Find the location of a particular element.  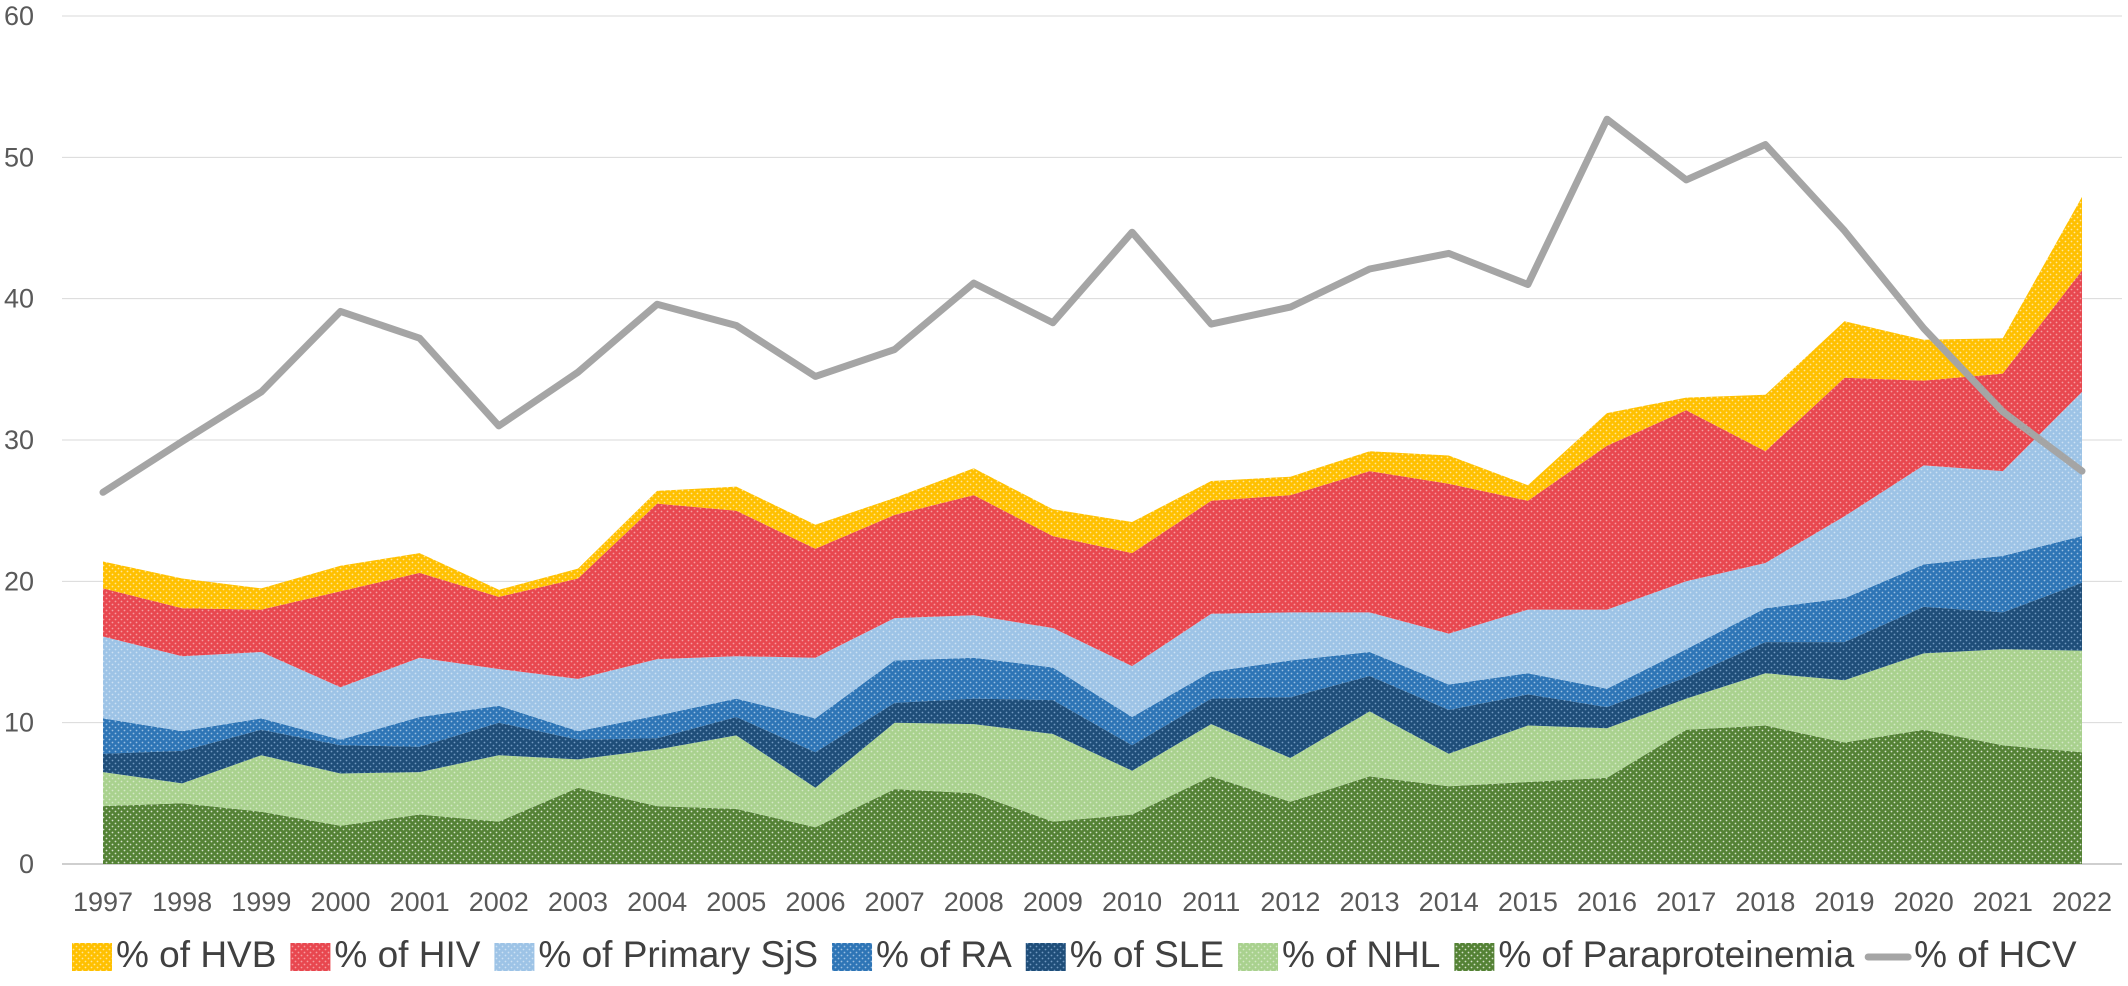

y-tick-label-10: 10 is located at coordinates (19, 723).